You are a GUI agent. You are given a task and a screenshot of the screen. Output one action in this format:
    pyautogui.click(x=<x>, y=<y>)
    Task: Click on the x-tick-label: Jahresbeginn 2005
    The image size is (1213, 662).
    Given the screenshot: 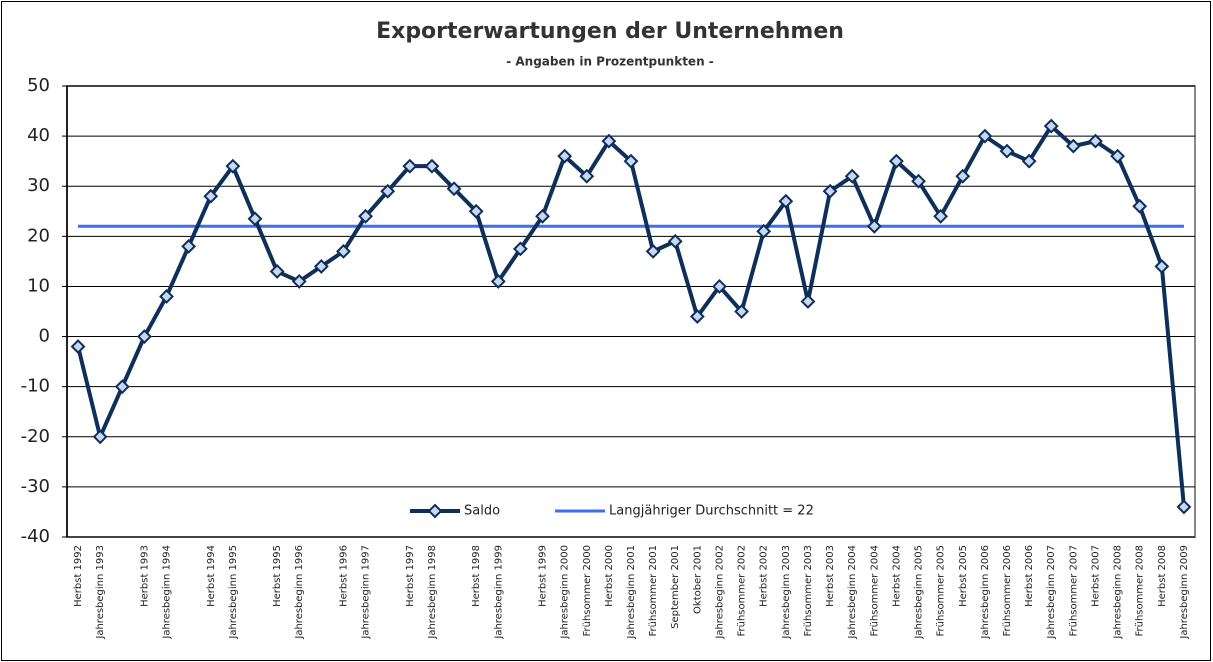 What is the action you would take?
    pyautogui.click(x=919, y=592)
    